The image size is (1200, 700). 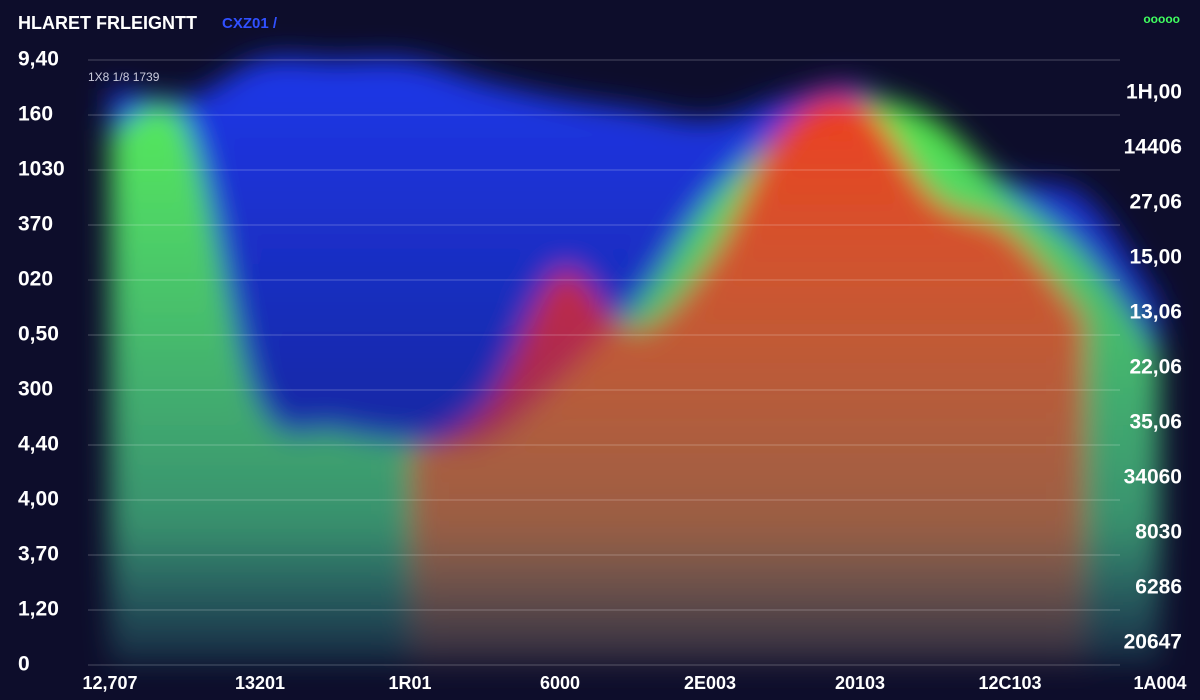 What do you see at coordinates (35, 389) in the screenshot?
I see `y-tick-label: 300` at bounding box center [35, 389].